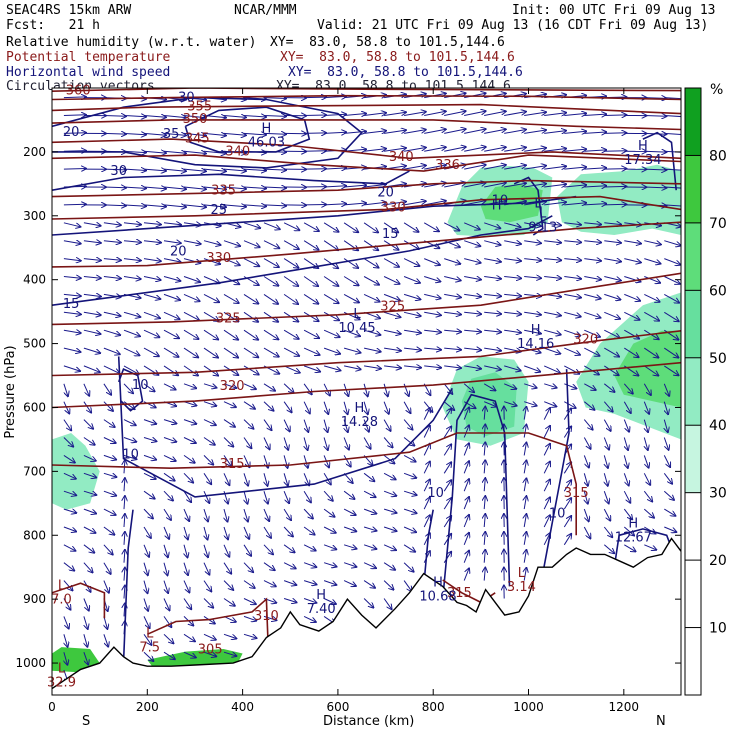 The image size is (740, 740). I want to click on y-tick-label-3: 500, so click(34, 344).